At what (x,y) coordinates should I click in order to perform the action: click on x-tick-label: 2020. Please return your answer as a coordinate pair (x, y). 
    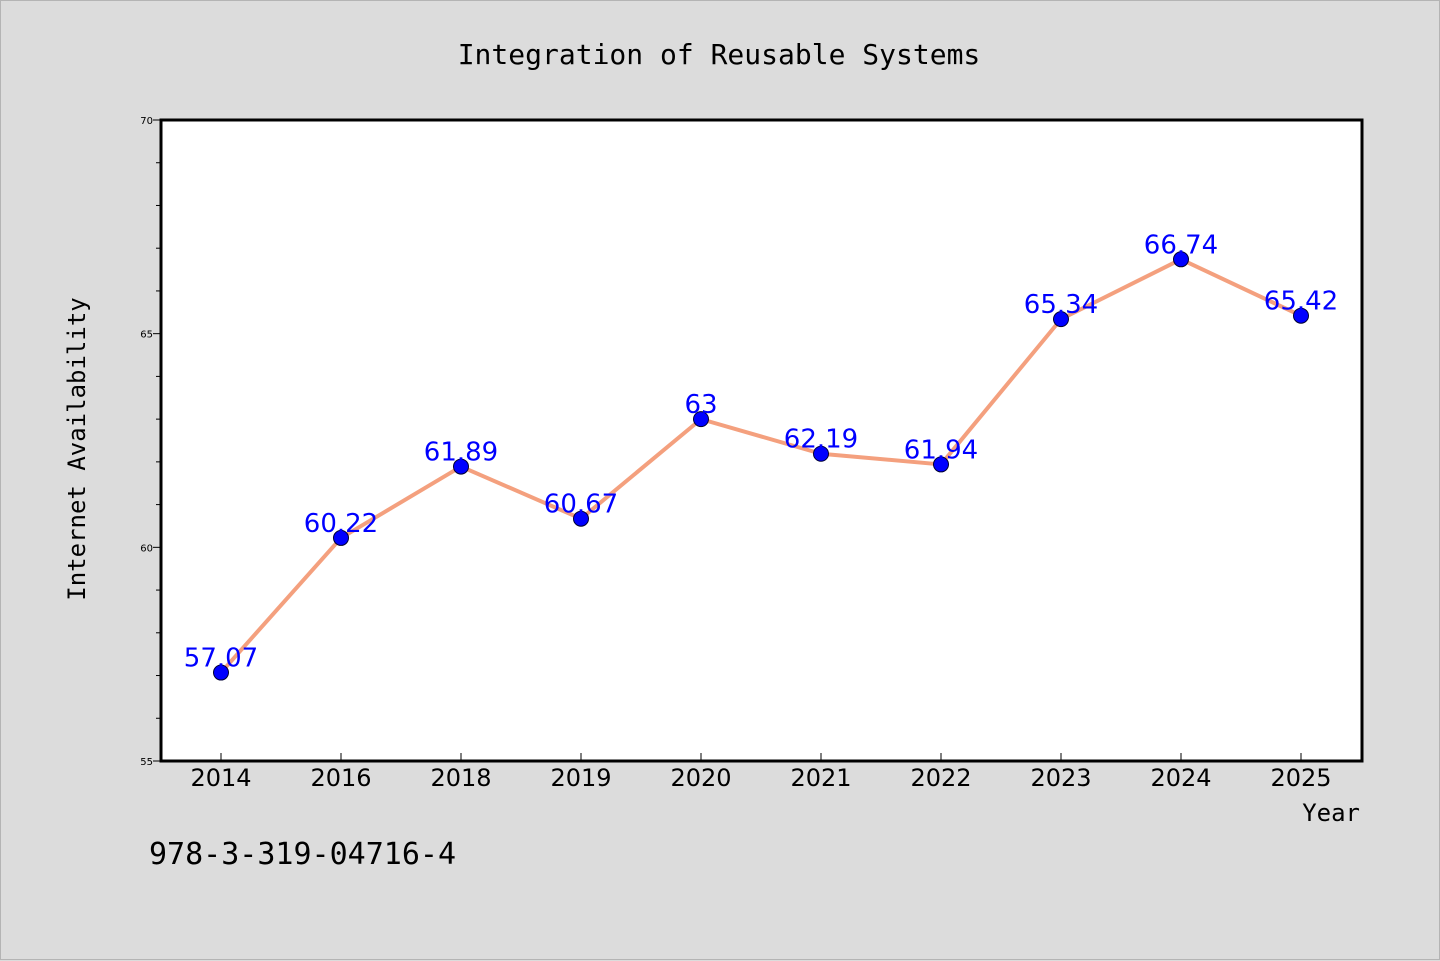
    Looking at the image, I should click on (700, 778).